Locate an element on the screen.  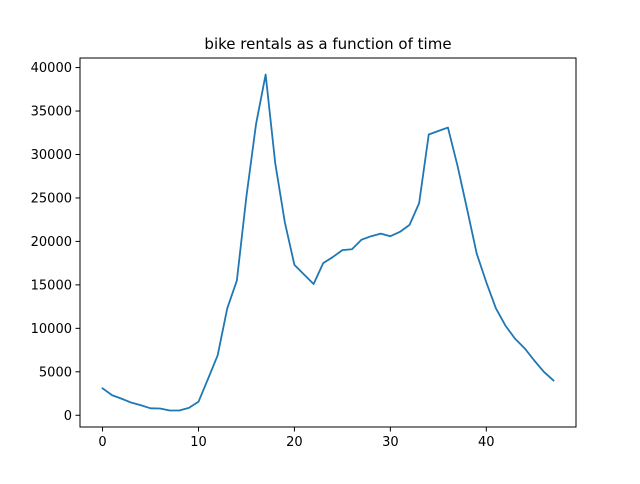
y-tick-label: 20000 is located at coordinates (51, 242).